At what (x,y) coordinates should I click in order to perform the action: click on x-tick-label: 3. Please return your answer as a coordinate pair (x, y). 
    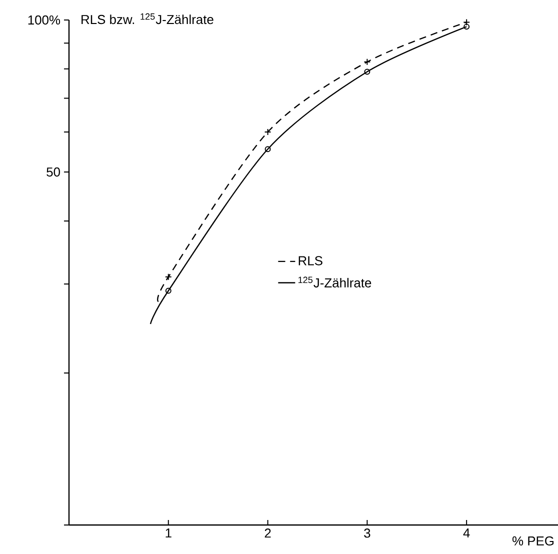
    Looking at the image, I should click on (367, 533).